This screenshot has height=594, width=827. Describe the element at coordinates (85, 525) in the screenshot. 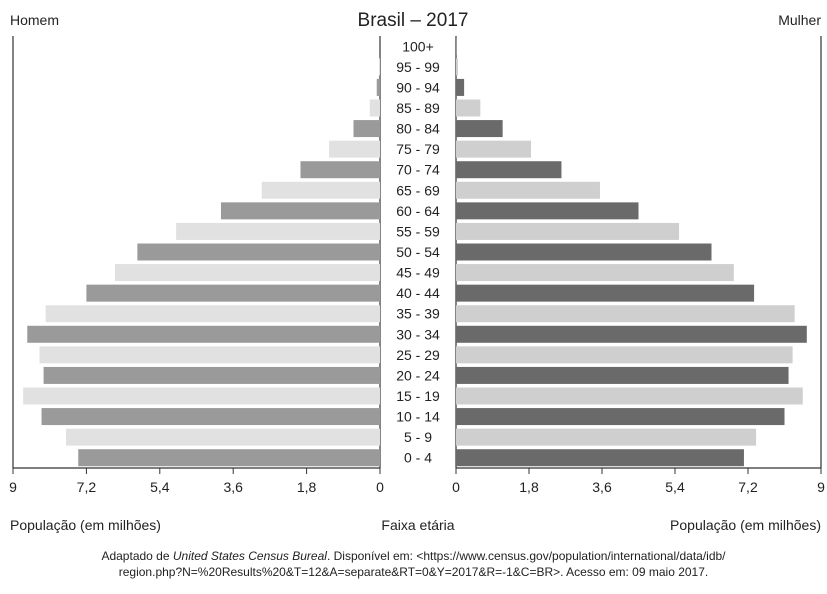

I see `x-axis-title-left: População (em milhões)` at that location.